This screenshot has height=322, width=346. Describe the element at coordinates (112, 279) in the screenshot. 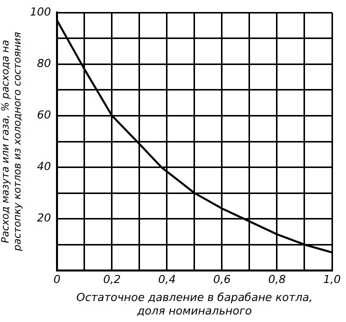

I see `x-tick-label: 0,2` at that location.